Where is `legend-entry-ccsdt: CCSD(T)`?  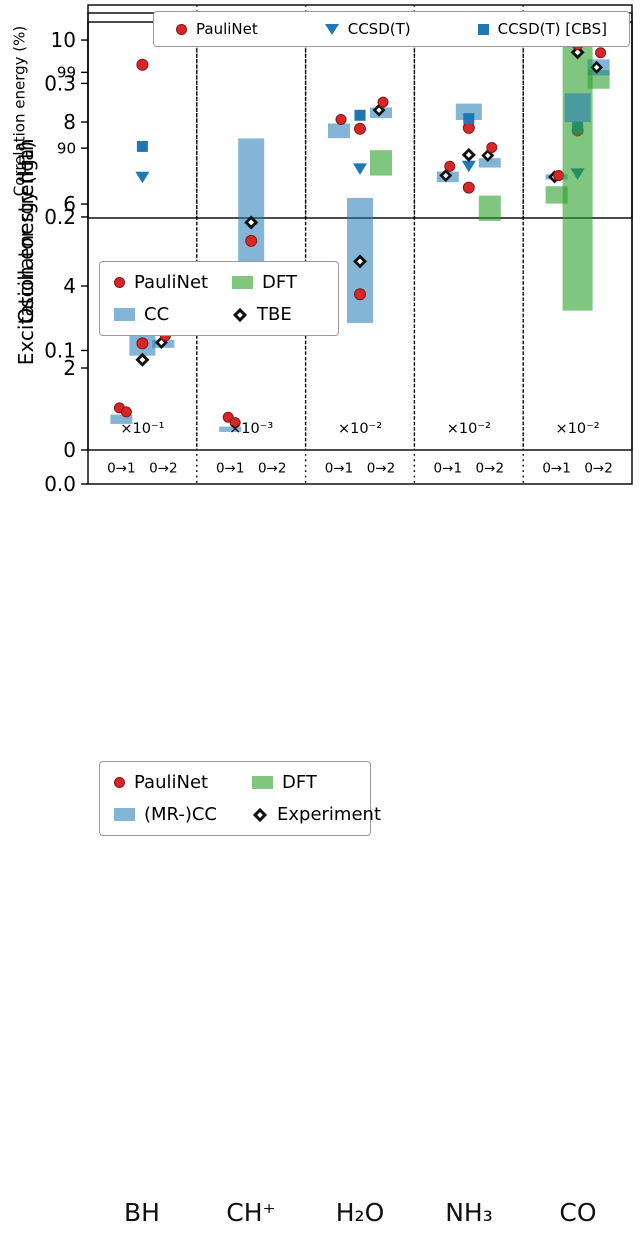 legend-entry-ccsdt: CCSD(T) is located at coordinates (367, 29).